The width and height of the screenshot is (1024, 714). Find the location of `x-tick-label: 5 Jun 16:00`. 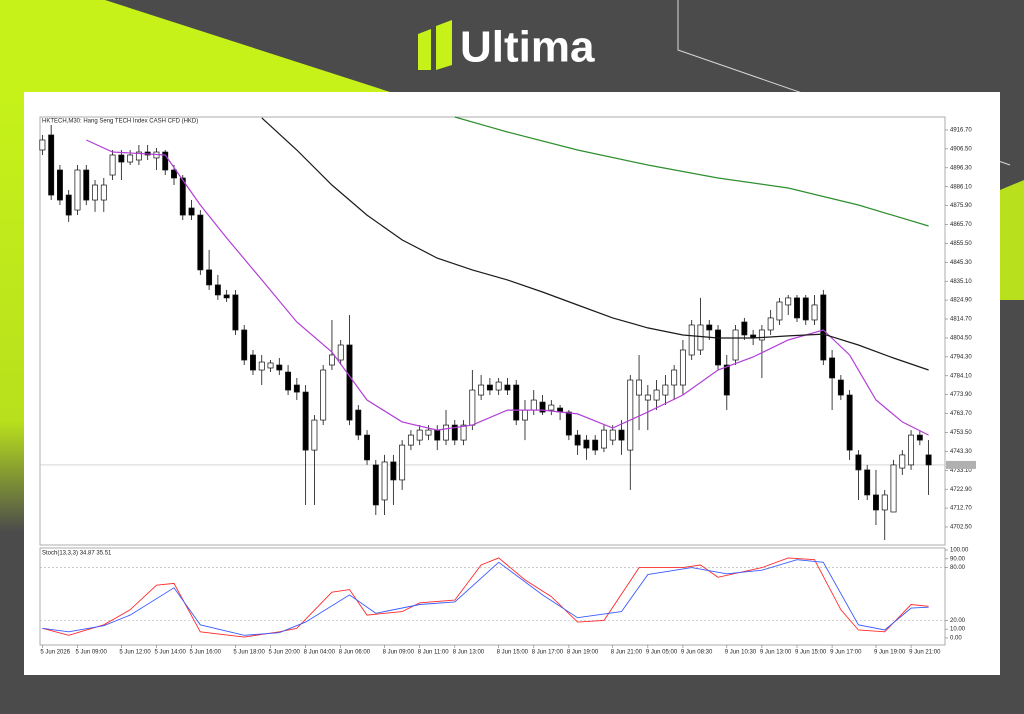

x-tick-label: 5 Jun 16:00 is located at coordinates (206, 653).